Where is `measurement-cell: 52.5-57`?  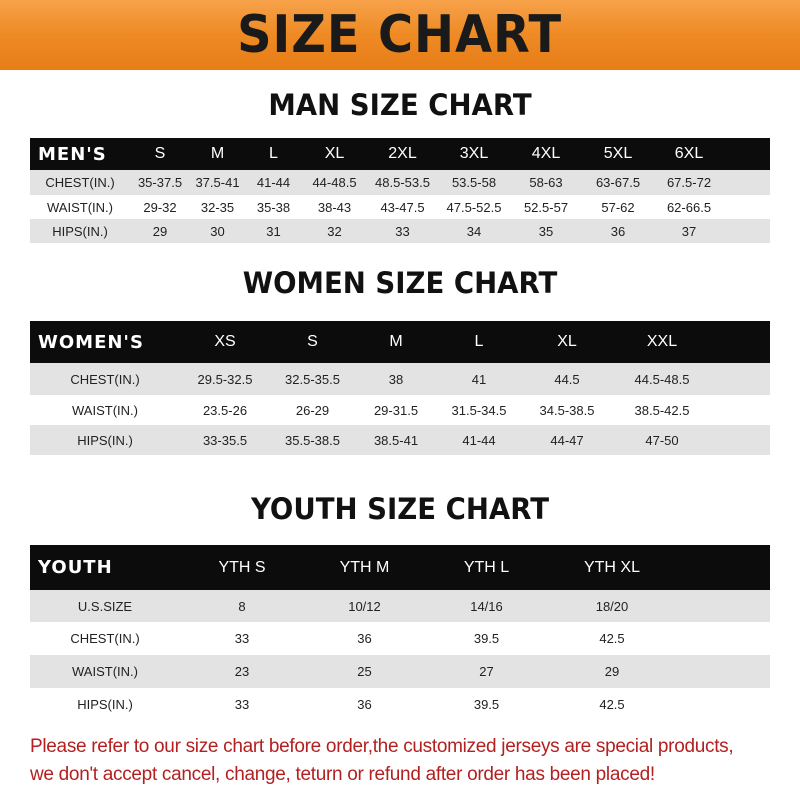
measurement-cell: 52.5-57 is located at coordinates (546, 207).